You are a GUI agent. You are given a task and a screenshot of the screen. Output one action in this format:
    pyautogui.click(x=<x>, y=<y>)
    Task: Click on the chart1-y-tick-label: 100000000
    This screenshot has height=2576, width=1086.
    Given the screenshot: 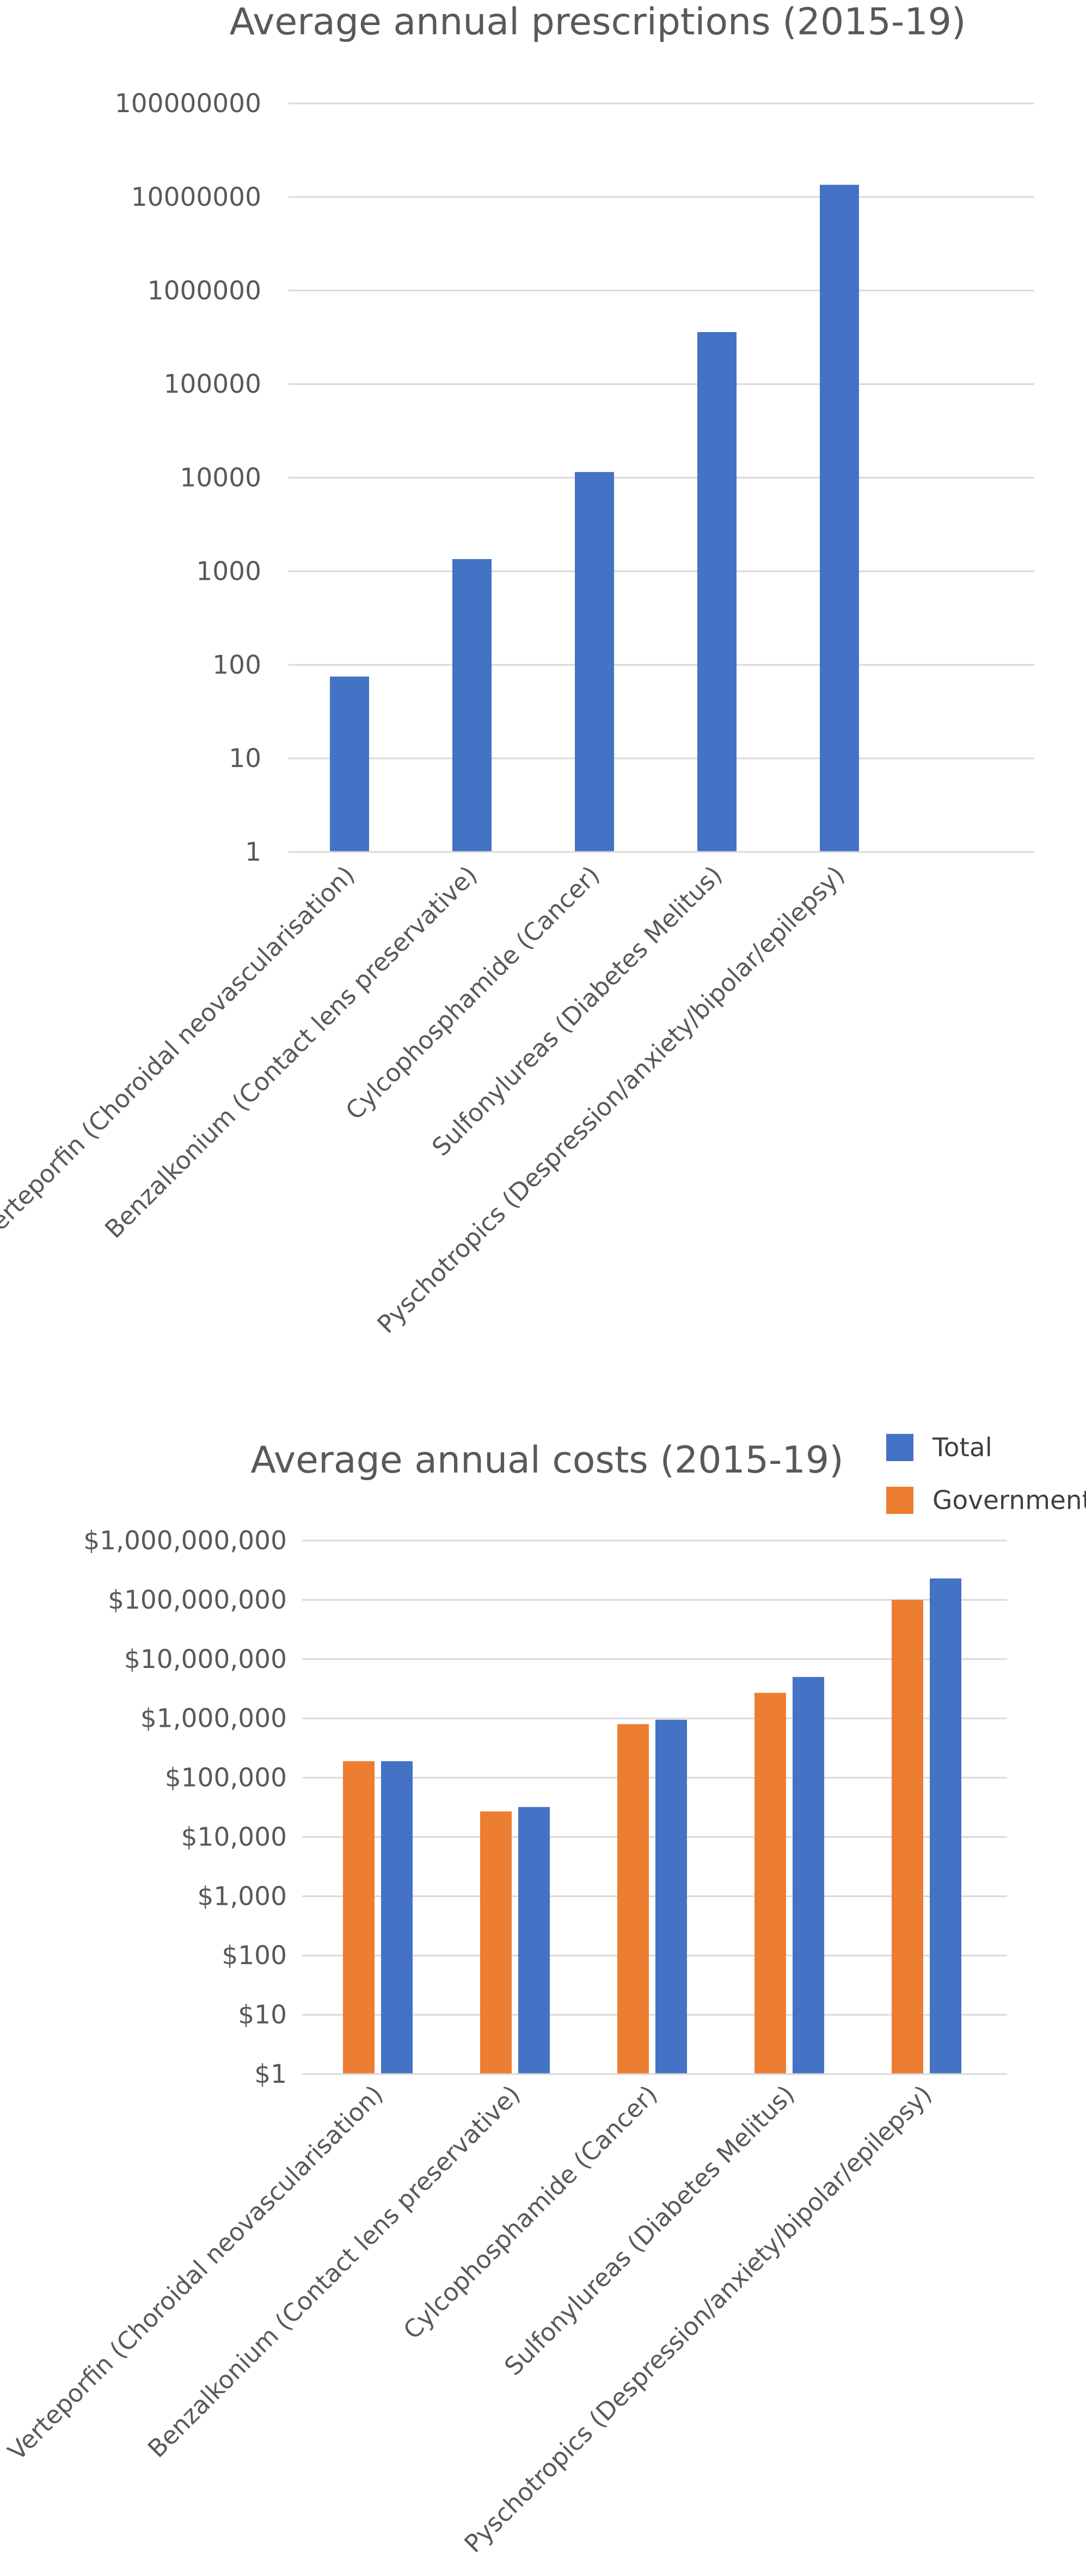 What is the action you would take?
    pyautogui.click(x=188, y=104)
    